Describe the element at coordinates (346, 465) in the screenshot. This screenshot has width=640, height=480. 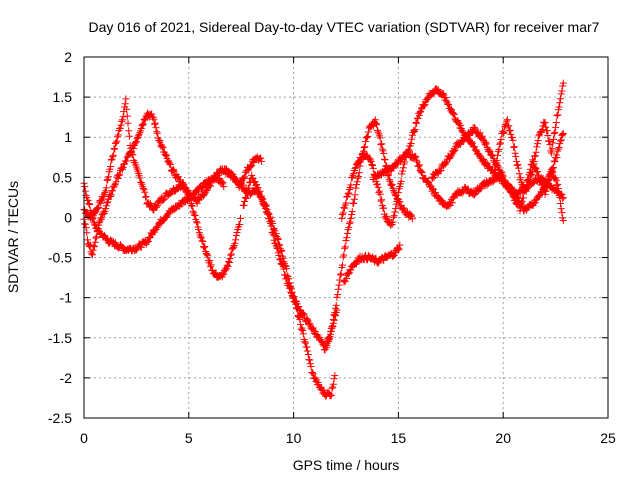
I see `x-axis-label: GPS time / hours` at that location.